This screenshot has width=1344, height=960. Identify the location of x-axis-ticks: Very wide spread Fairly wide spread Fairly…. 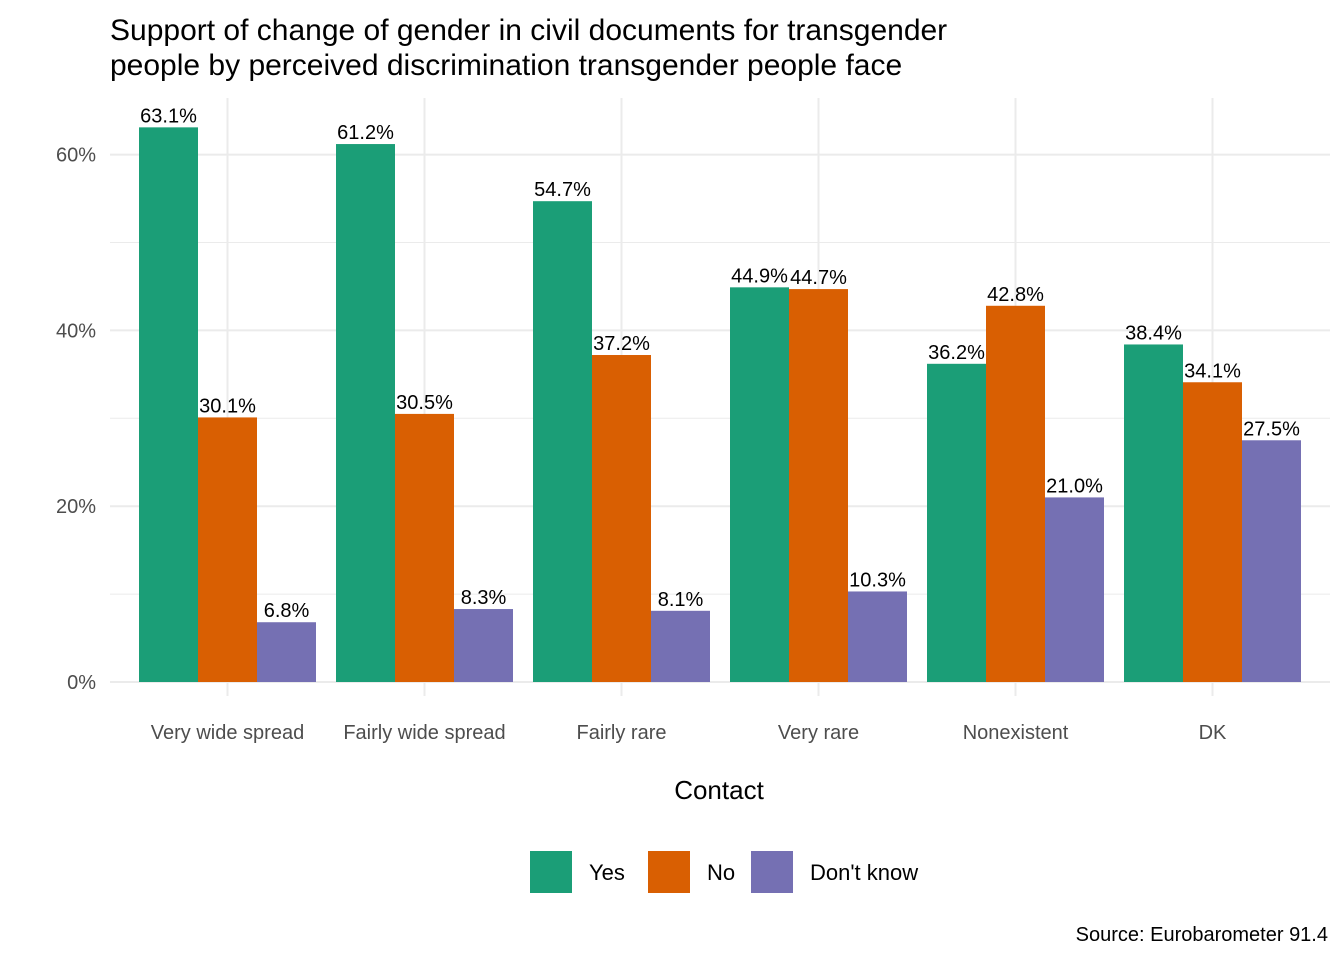
(689, 733).